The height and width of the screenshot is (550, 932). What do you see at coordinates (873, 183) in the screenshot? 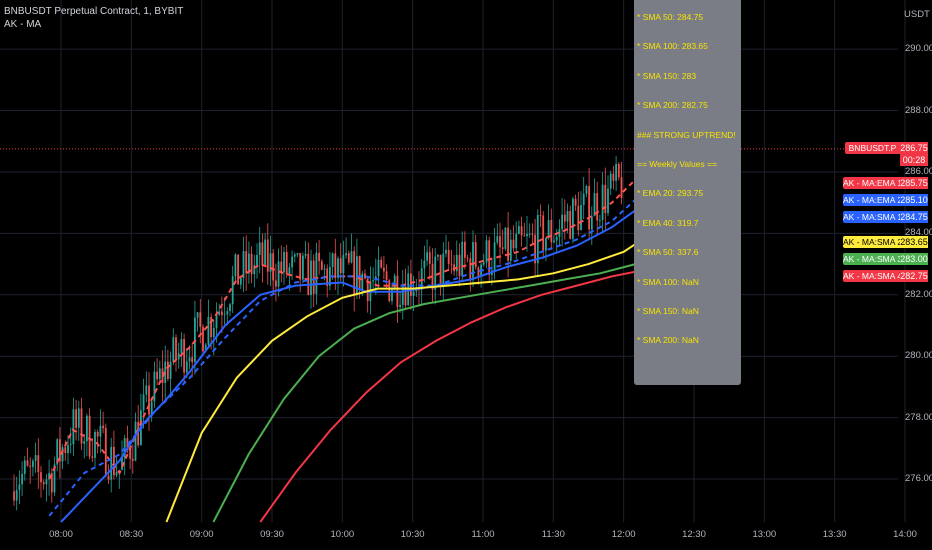
I see `ma-label-name: AK - MA:EMA 1` at bounding box center [873, 183].